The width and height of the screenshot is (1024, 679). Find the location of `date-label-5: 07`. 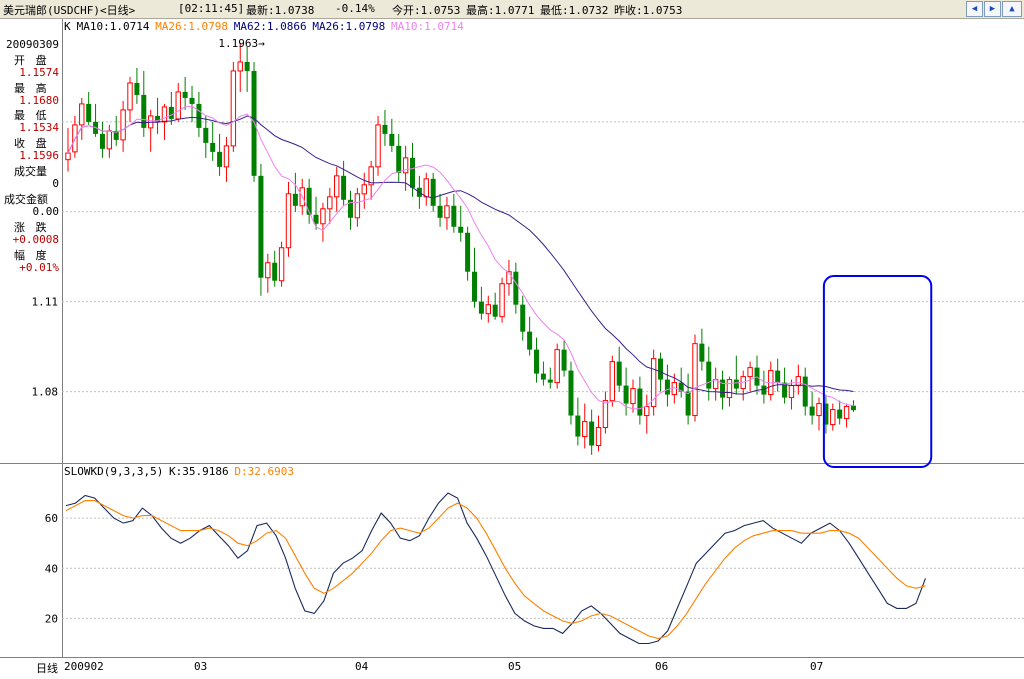

date-label-5: 07 is located at coordinates (817, 666).